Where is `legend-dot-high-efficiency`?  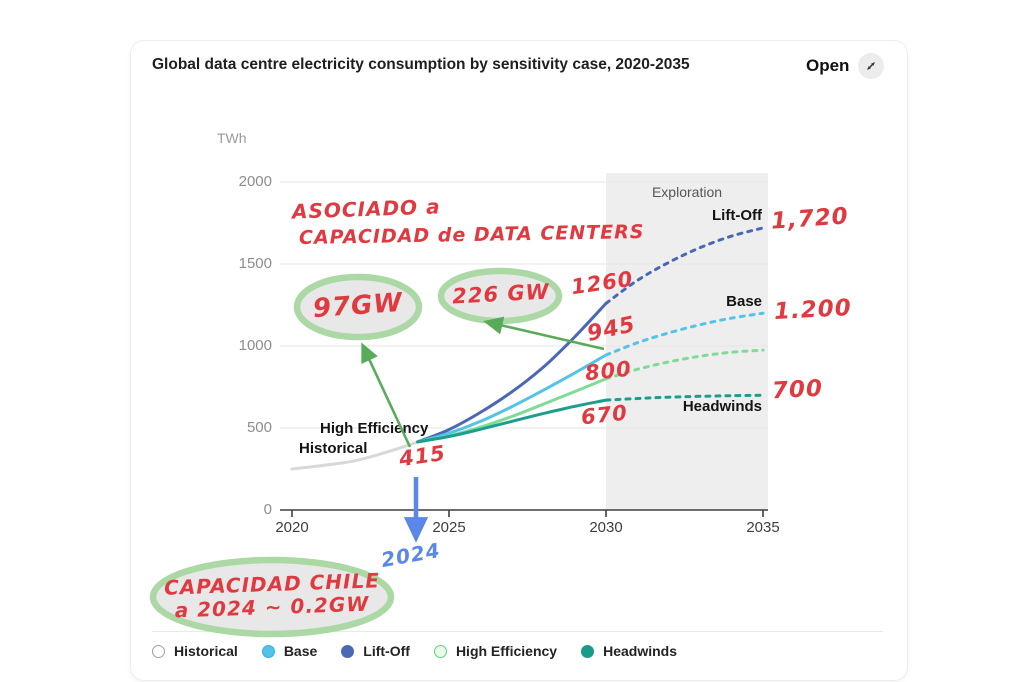 legend-dot-high-efficiency is located at coordinates (440, 651).